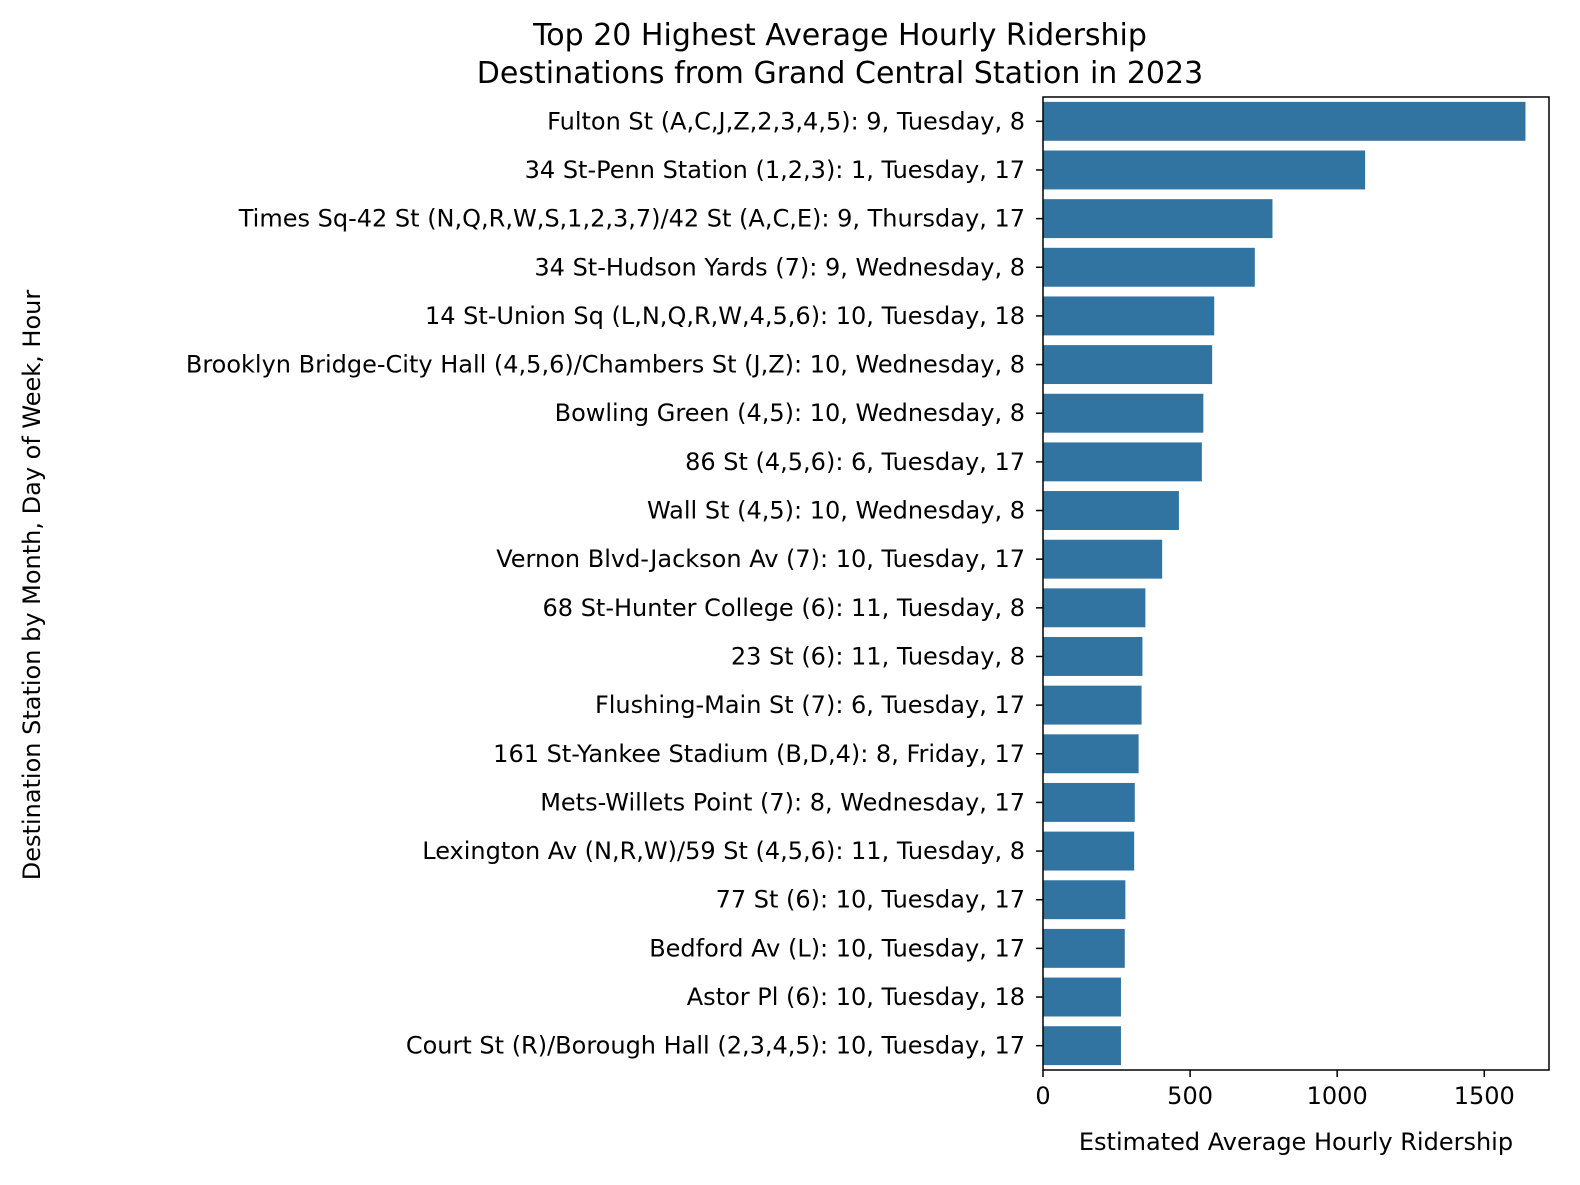 The height and width of the screenshot is (1185, 1580). I want to click on x-tick-label: 500, so click(1190, 1096).